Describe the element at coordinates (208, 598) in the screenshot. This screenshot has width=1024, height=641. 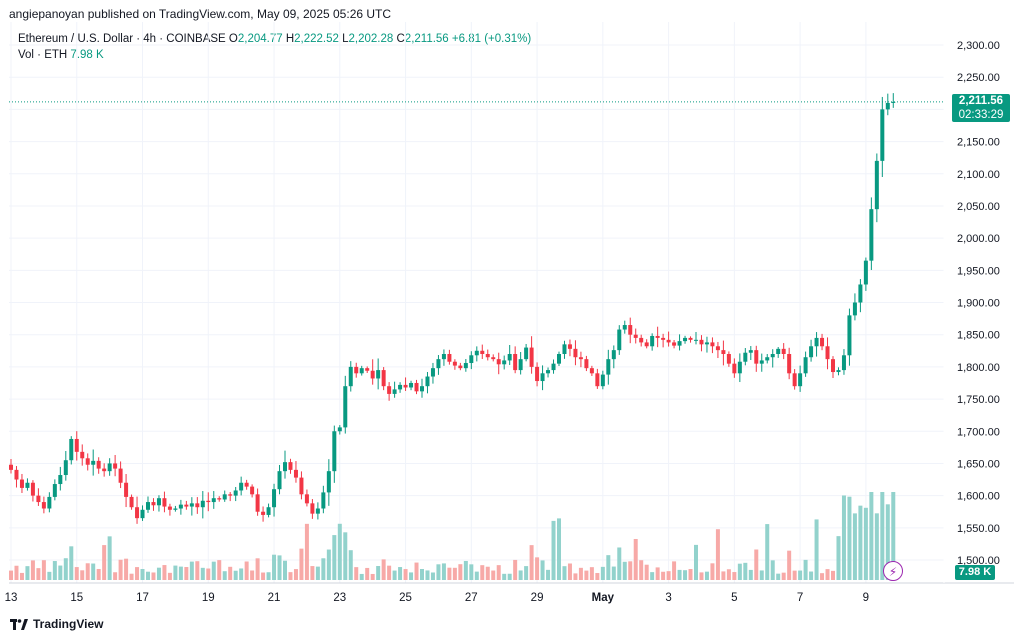
I see `x-tick-label: 19` at that location.